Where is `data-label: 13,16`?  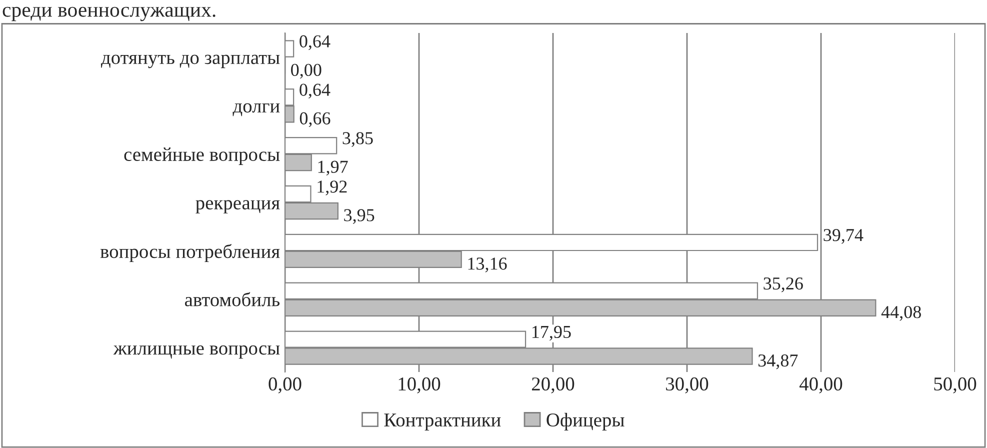 data-label: 13,16 is located at coordinates (487, 265).